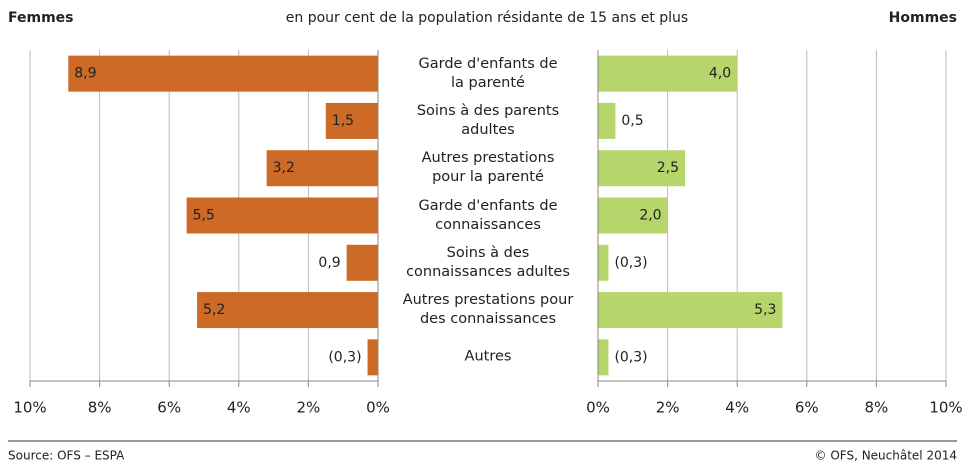  Describe the element at coordinates (720, 74) in the screenshot. I see `value-label: 4,0` at that location.